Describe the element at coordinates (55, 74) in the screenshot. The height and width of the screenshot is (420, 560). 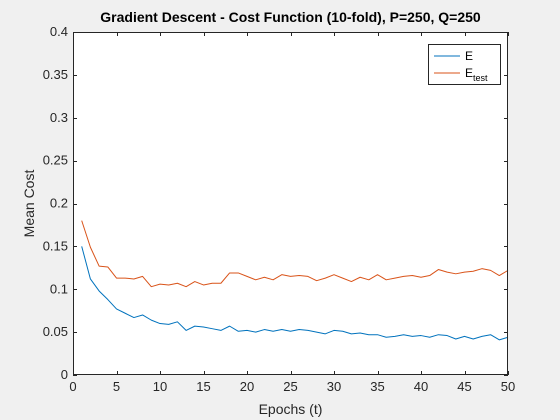
I see `y-tick-label: 0.35` at that location.